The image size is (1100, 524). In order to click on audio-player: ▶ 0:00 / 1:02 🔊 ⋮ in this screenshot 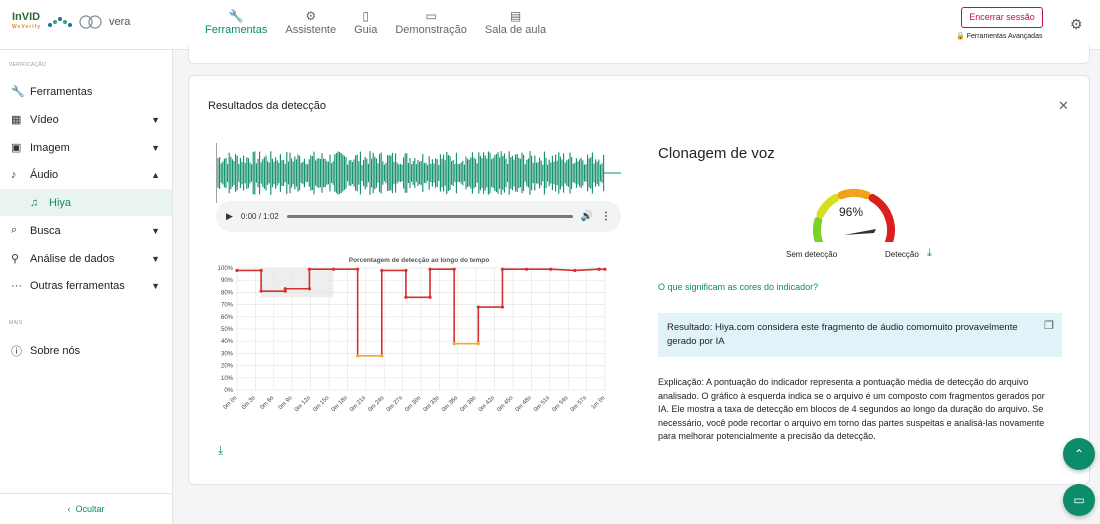, I will do `click(418, 216)`.